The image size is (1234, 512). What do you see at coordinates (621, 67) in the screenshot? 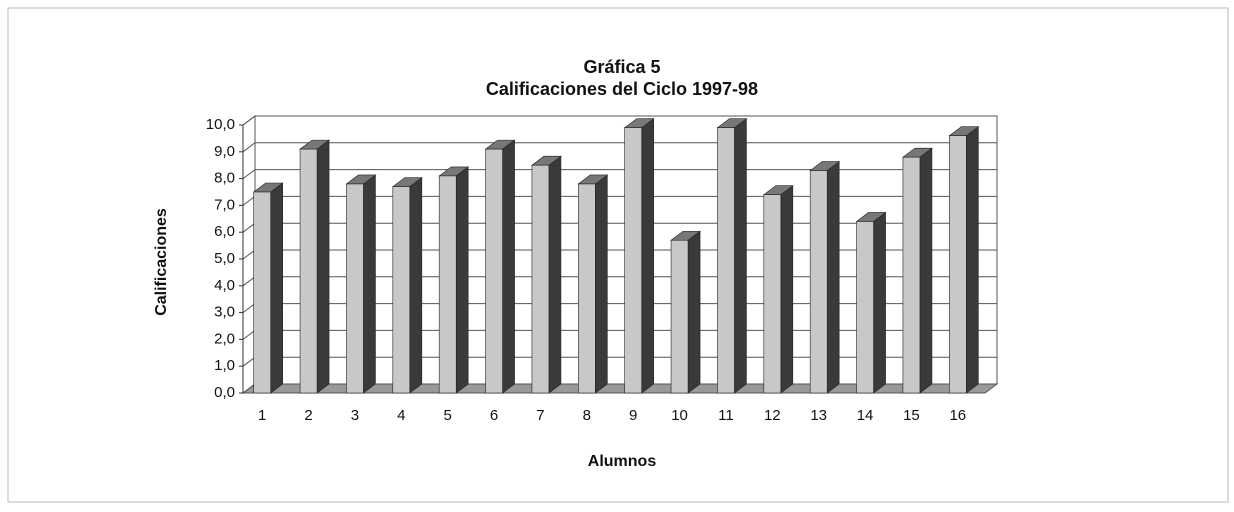
I see `chart-title: Gráfica 5` at bounding box center [621, 67].